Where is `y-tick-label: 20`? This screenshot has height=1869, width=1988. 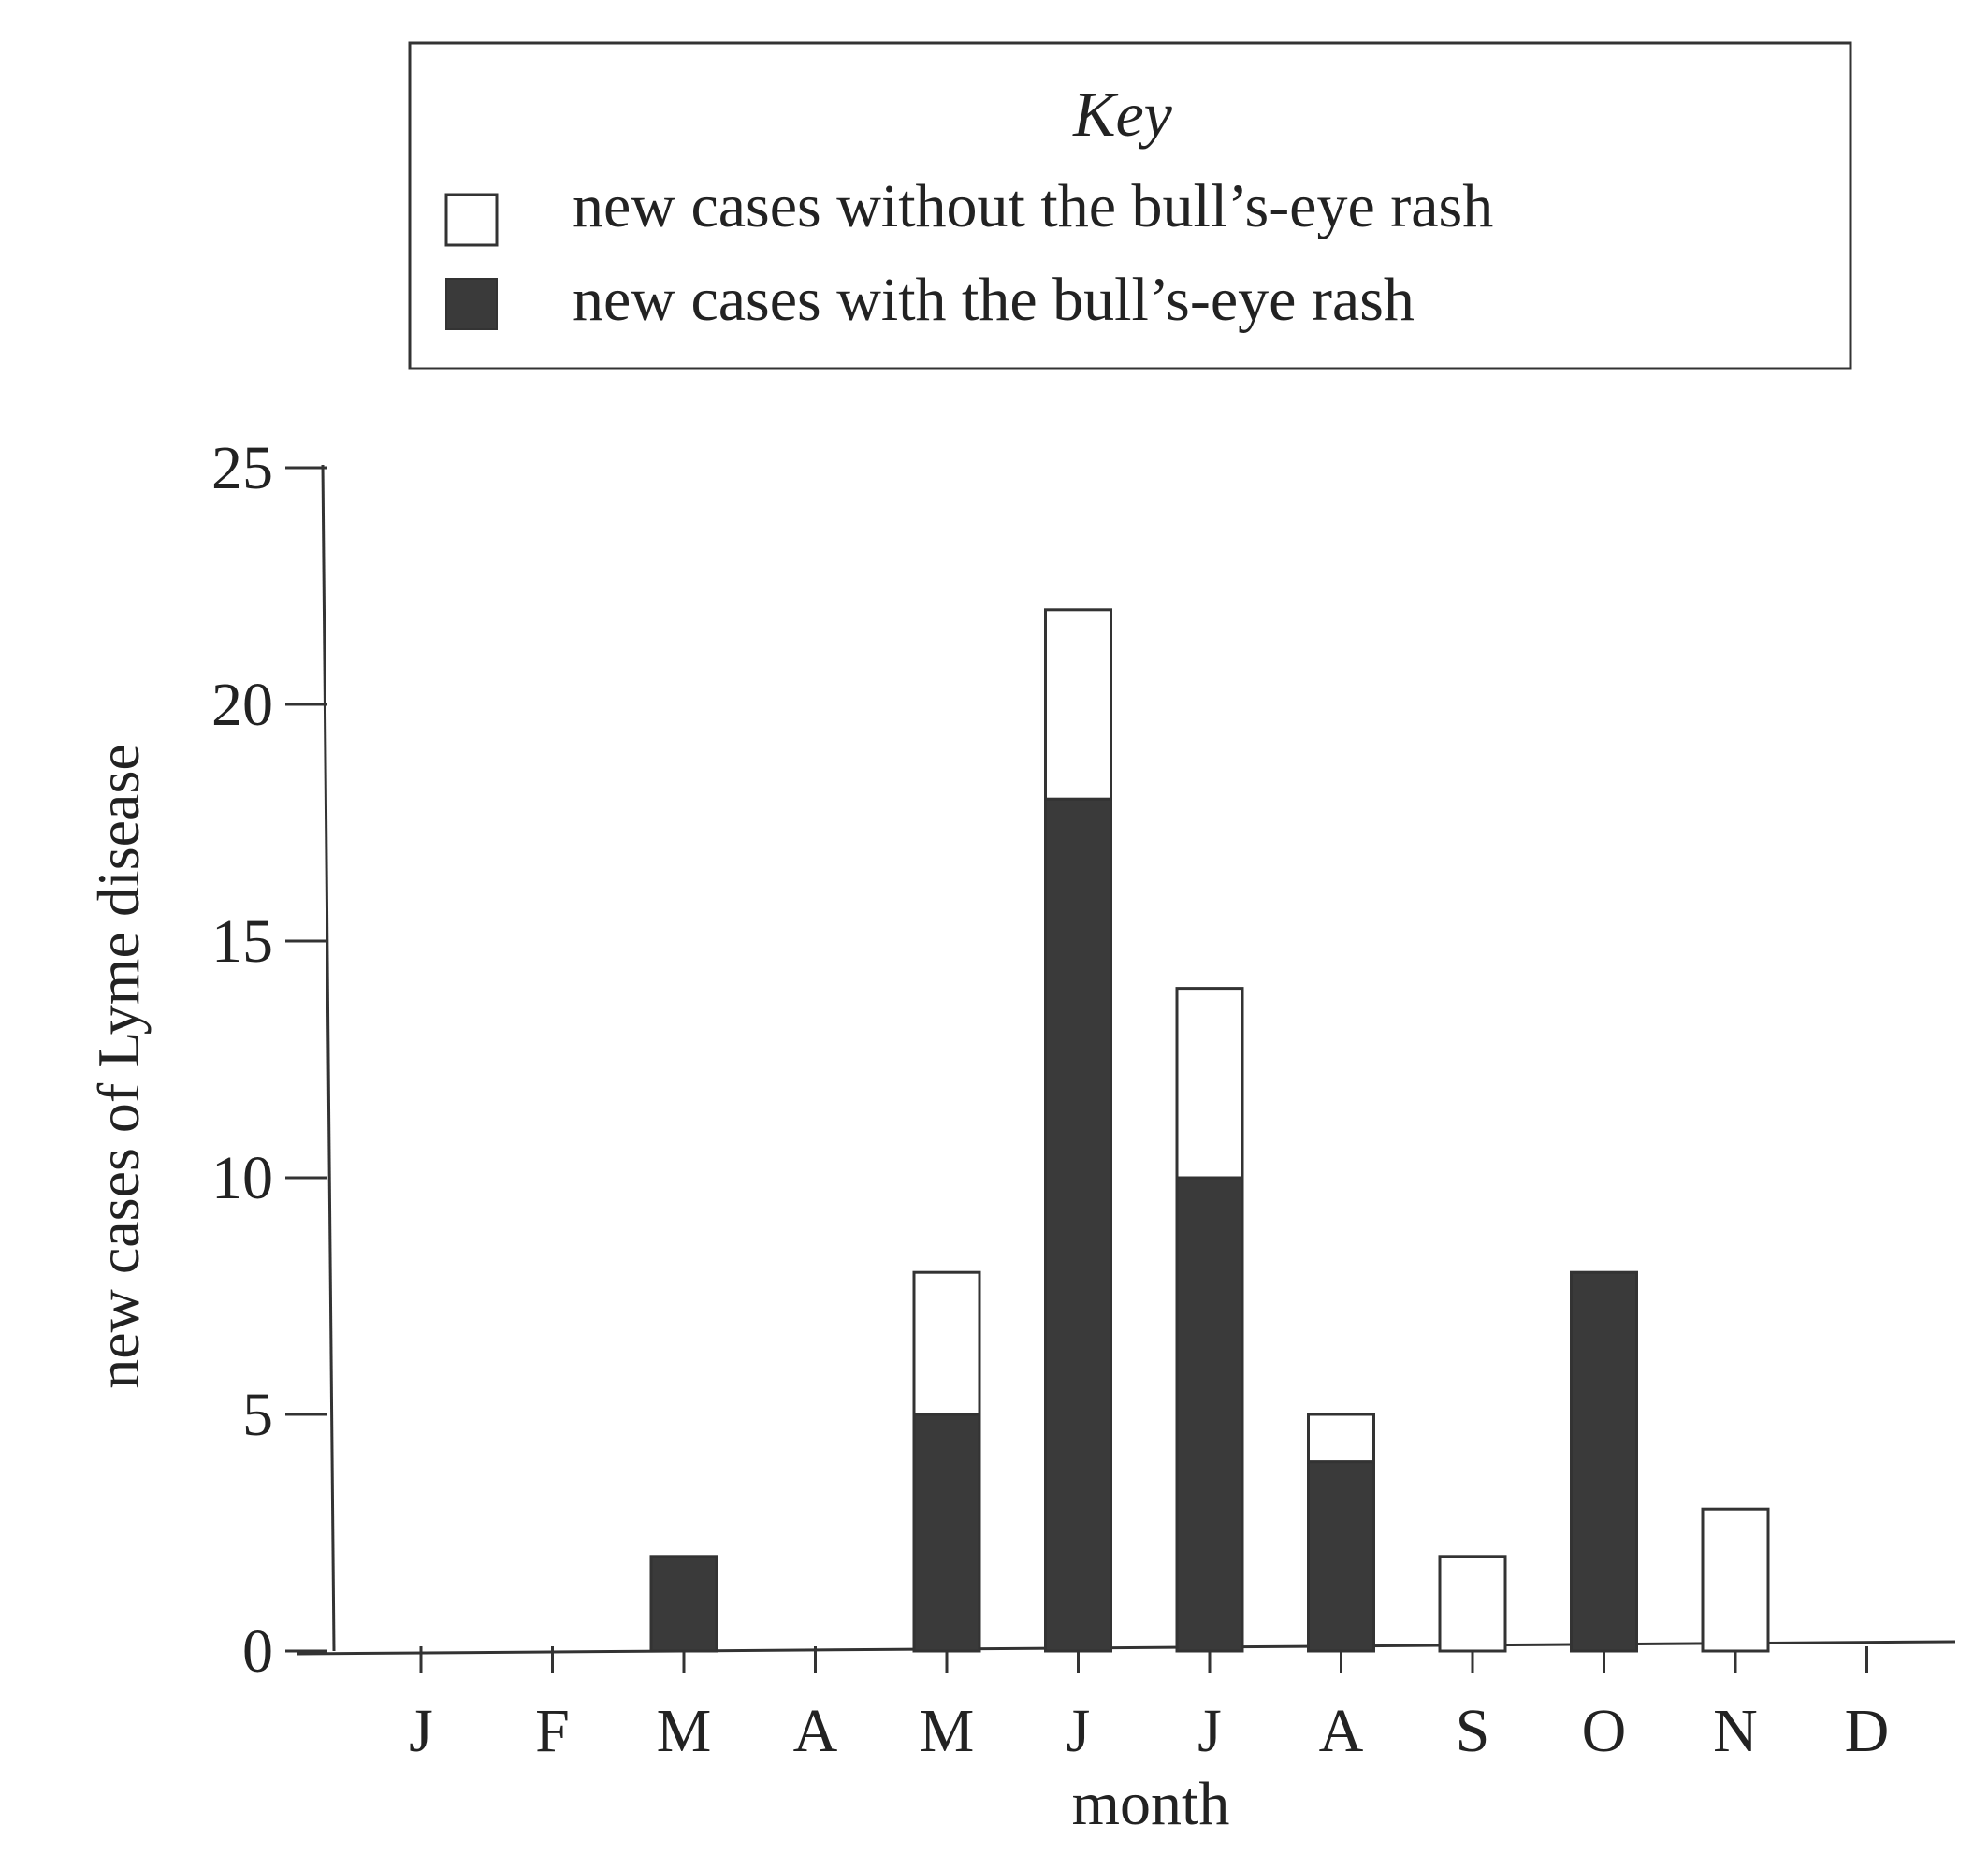 y-tick-label: 20 is located at coordinates (242, 705).